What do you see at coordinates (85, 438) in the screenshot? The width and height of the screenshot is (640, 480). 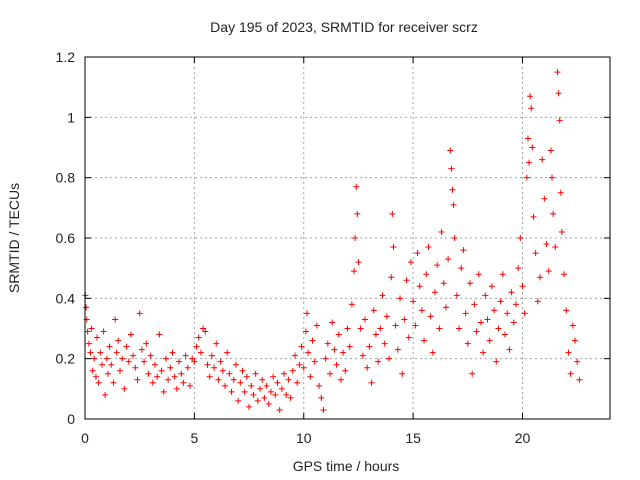 I see `x-tick-label: 0` at bounding box center [85, 438].